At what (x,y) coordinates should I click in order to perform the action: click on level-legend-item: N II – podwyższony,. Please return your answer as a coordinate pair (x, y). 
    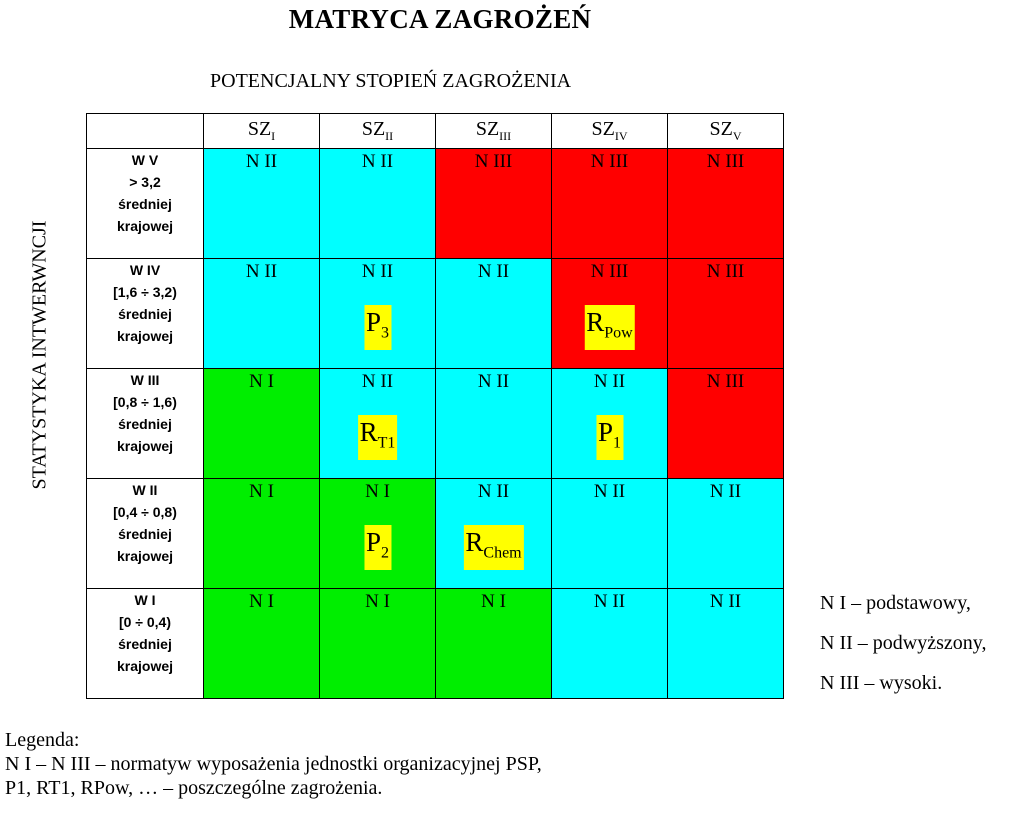
    Looking at the image, I should click on (903, 643).